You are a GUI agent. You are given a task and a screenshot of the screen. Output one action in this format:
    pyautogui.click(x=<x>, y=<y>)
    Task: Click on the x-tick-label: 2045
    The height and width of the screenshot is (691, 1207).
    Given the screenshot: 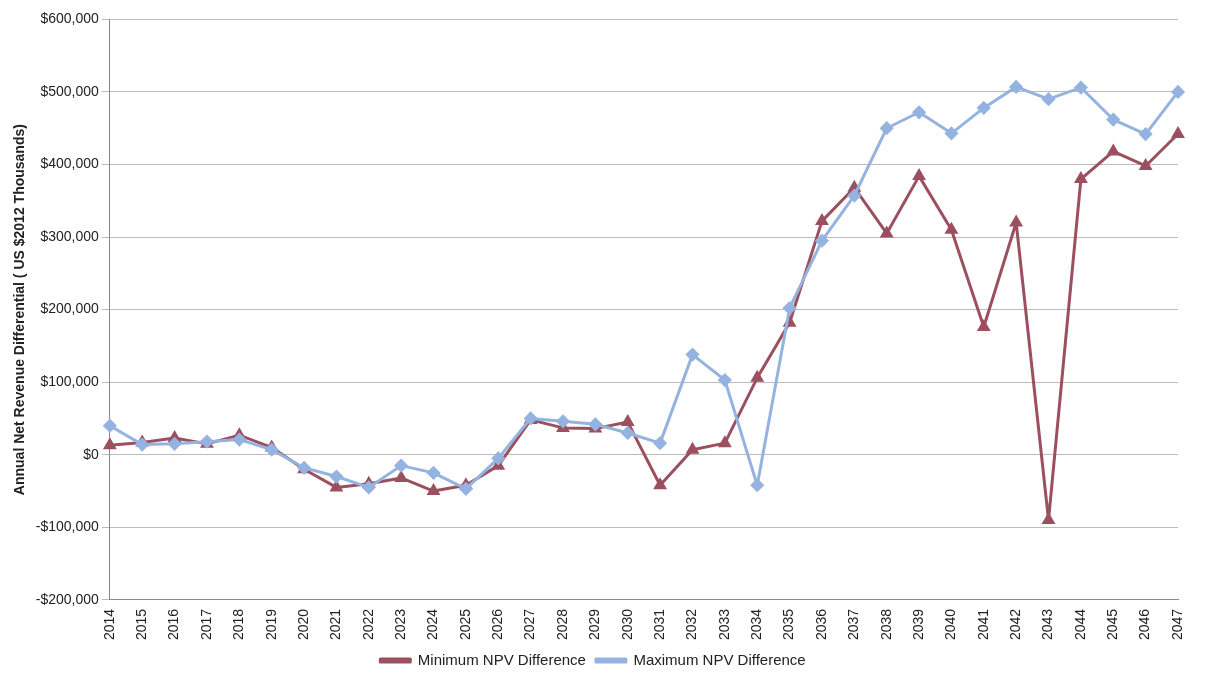 What is the action you would take?
    pyautogui.click(x=1112, y=624)
    